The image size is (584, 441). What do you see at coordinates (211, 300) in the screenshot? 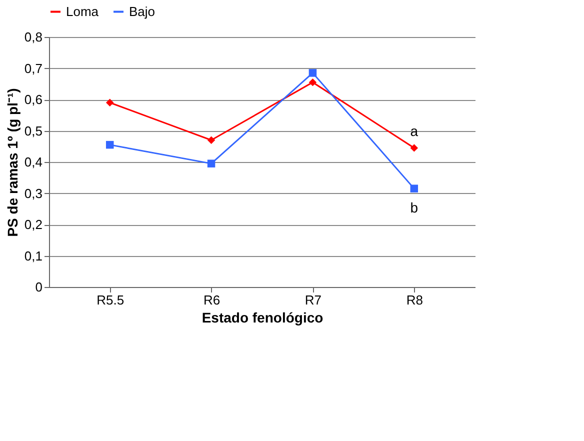
I see `x-tick-label: R6` at bounding box center [211, 300].